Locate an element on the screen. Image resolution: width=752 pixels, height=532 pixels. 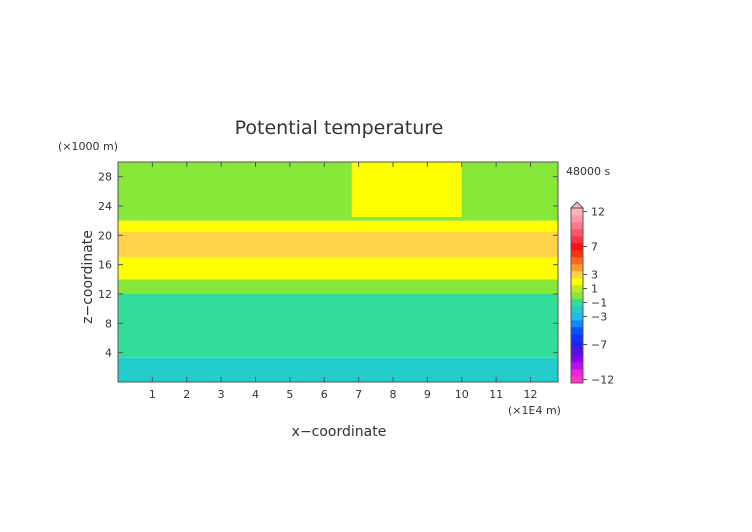
x-tick-label: 5 is located at coordinates (289, 394).